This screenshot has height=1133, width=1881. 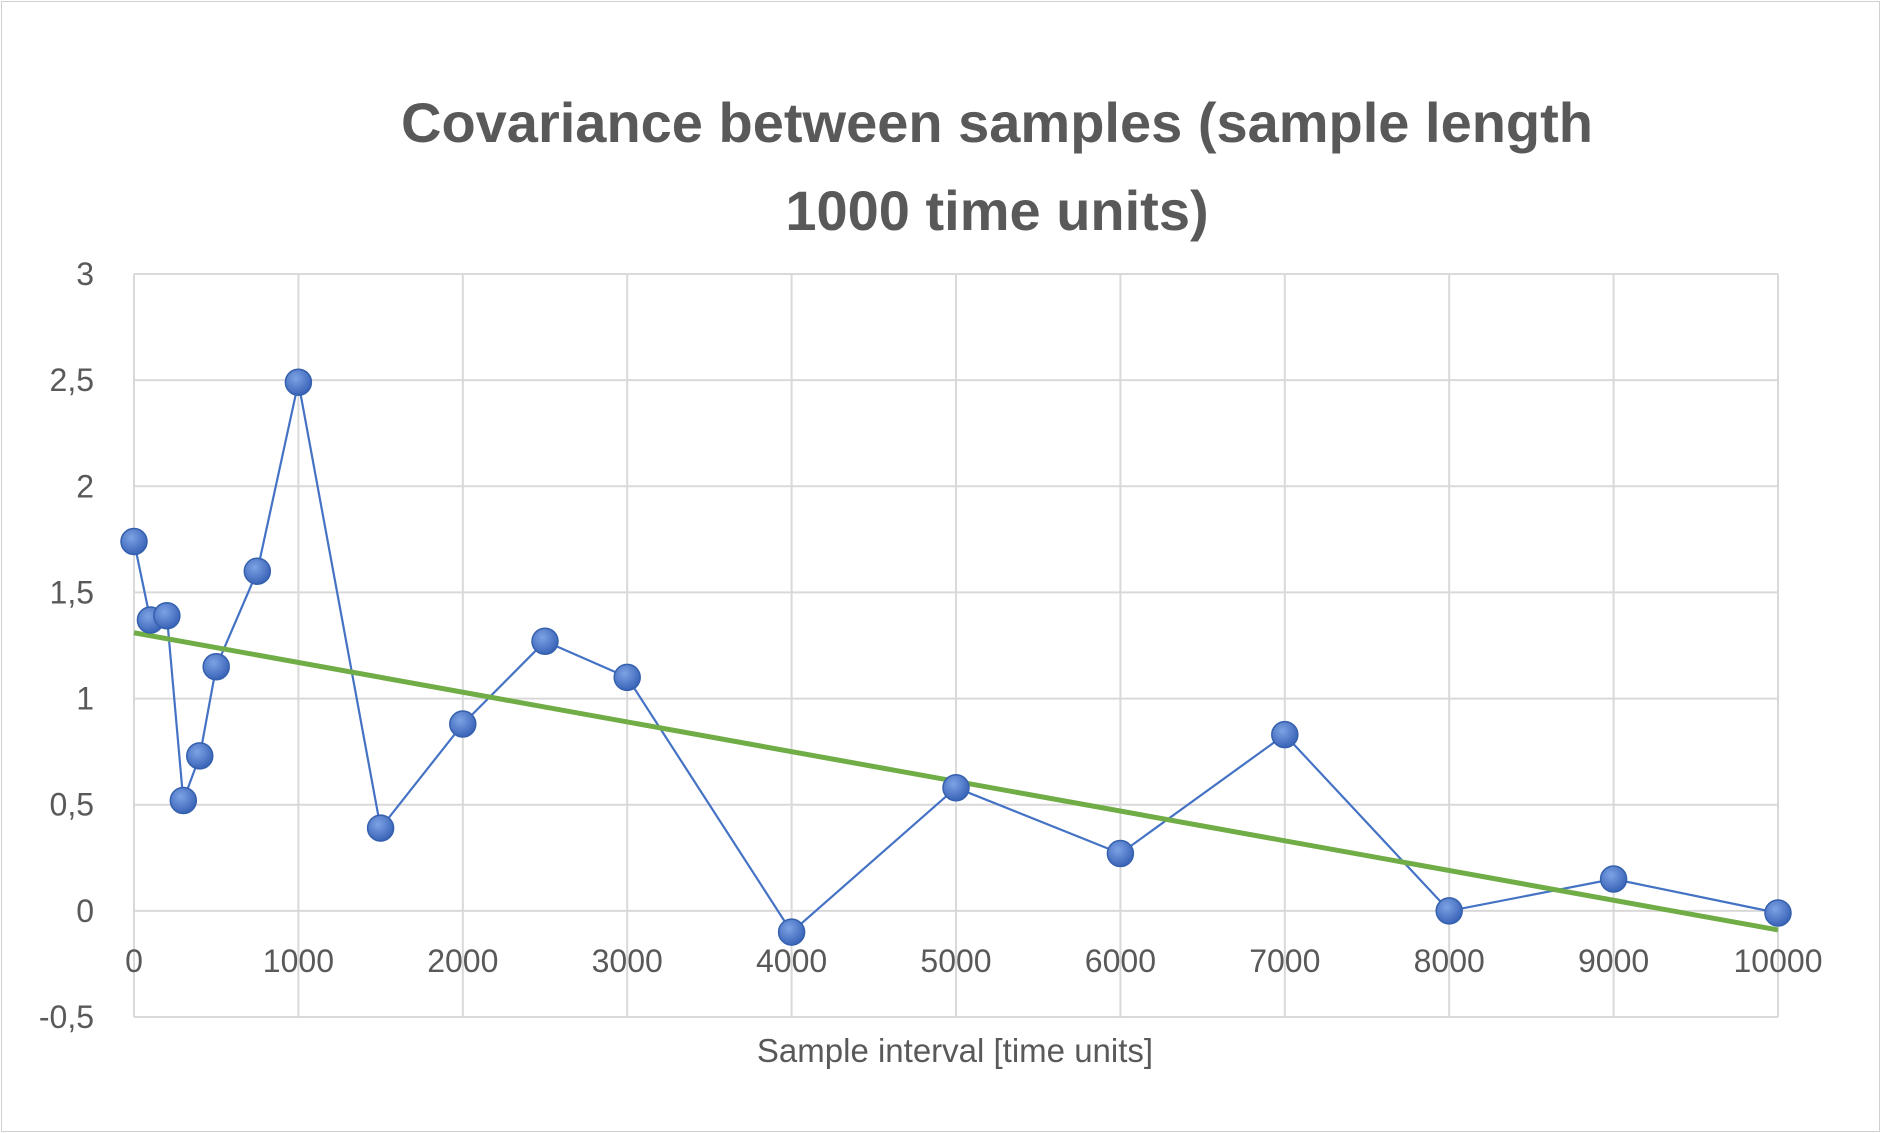 I want to click on y-tick-label: 2,5, so click(x=72, y=380).